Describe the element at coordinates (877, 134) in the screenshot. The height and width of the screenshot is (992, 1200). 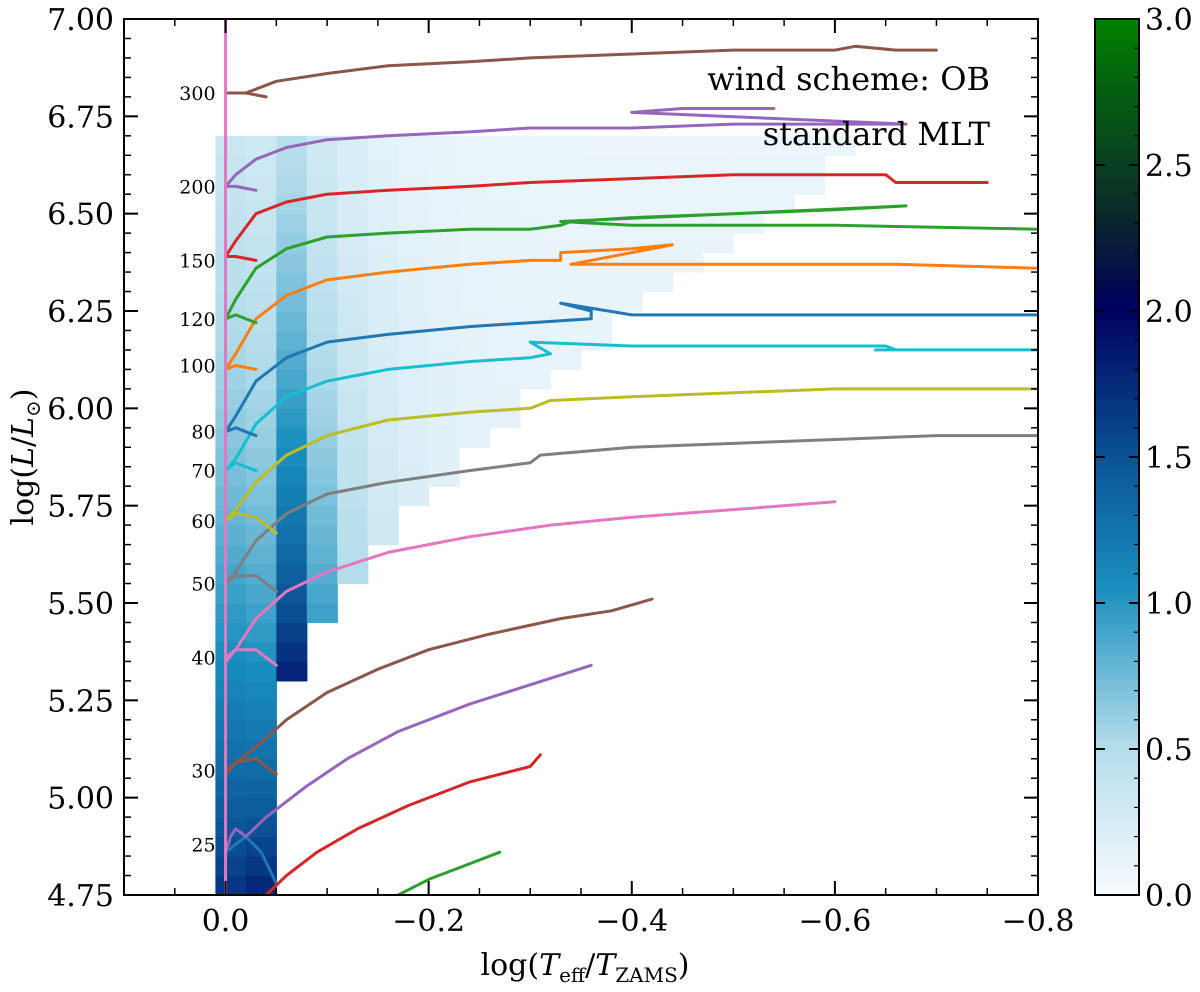
I see `annotation-mlt: standard MLT` at that location.